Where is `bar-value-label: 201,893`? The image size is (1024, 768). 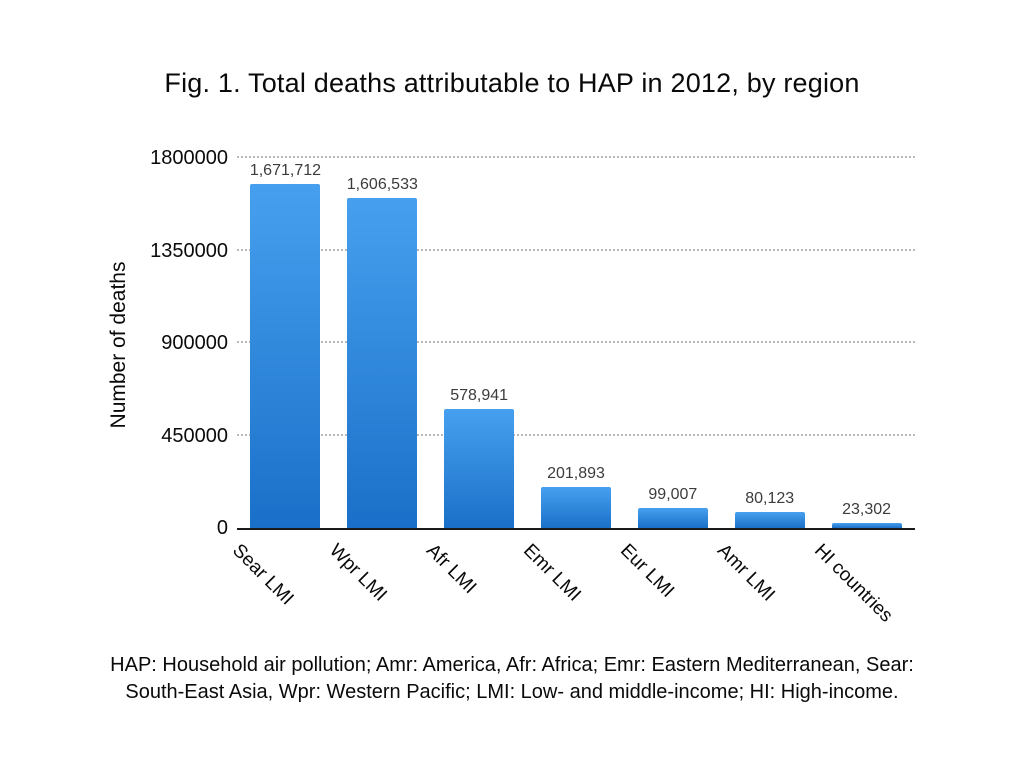
bar-value-label: 201,893 is located at coordinates (576, 473).